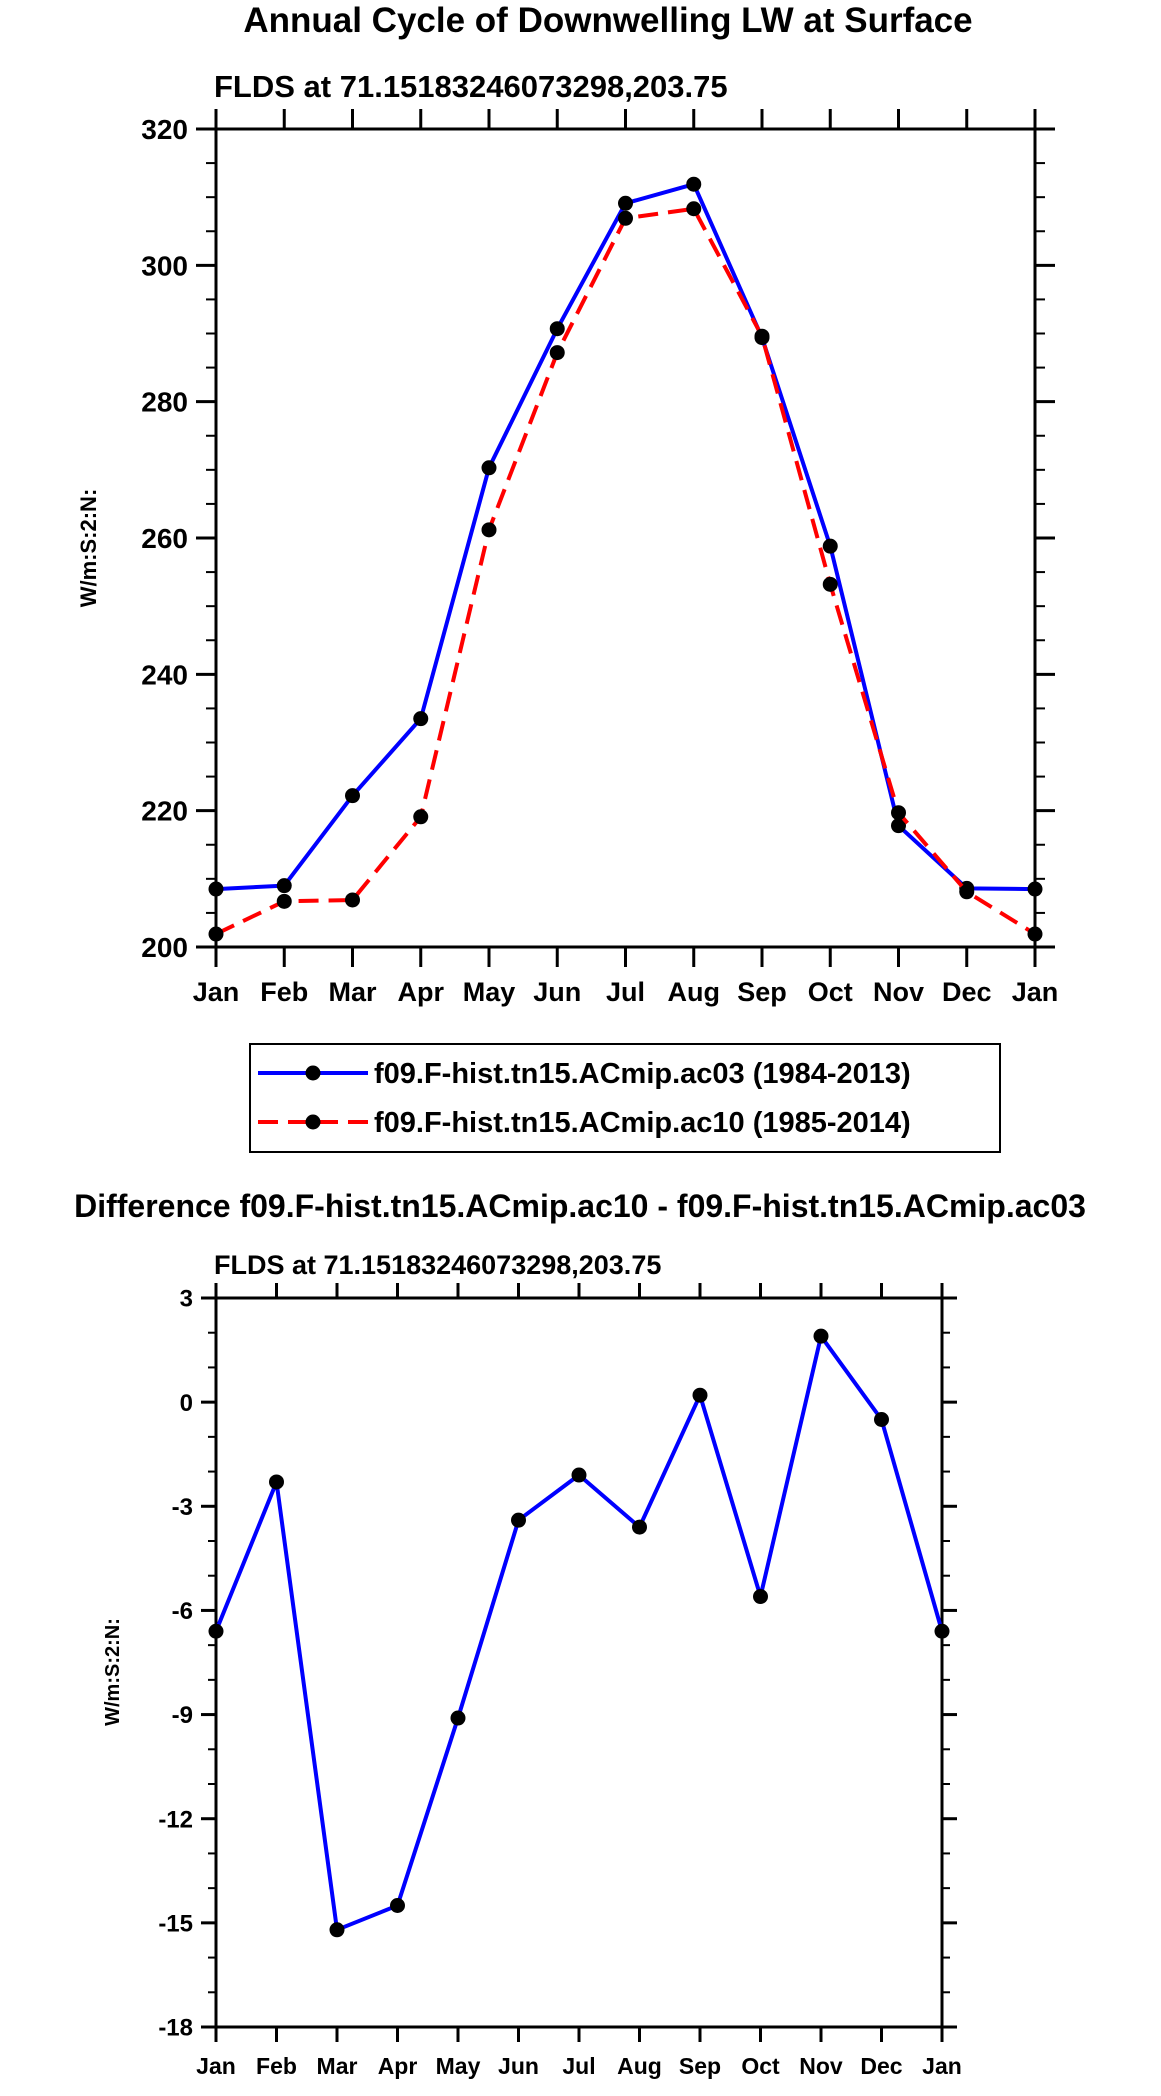 This screenshot has height=2096, width=1161. I want to click on legend-label-ac10: f09.F-hist.tn15.ACmip.ac10 (1985-2014), so click(642, 1123).